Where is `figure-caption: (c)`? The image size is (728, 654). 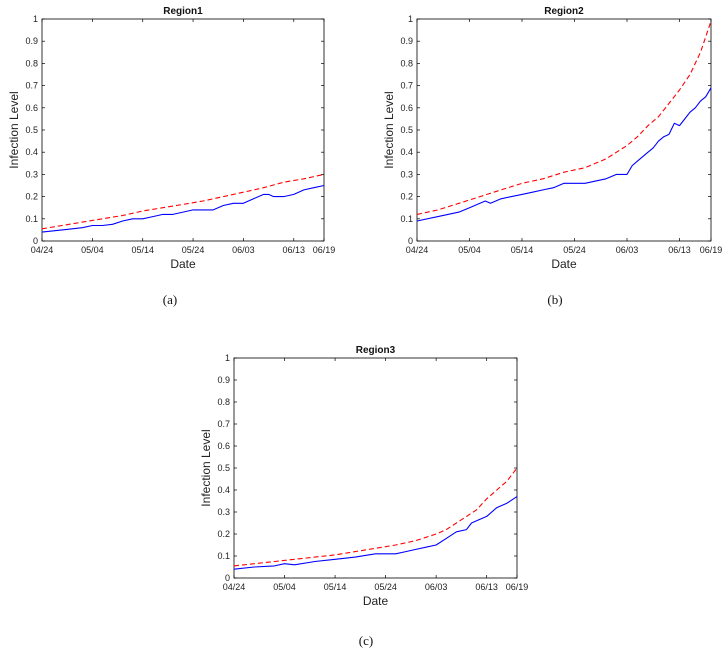
figure-caption: (c) is located at coordinates (366, 640).